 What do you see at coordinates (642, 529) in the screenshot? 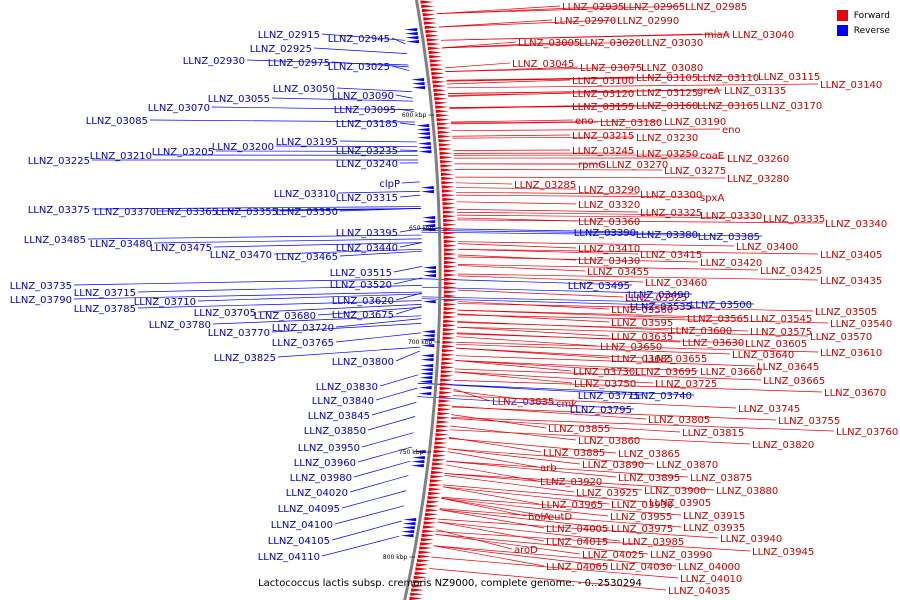
I see `forward-gene-label: LLNZ_03975` at bounding box center [642, 529].